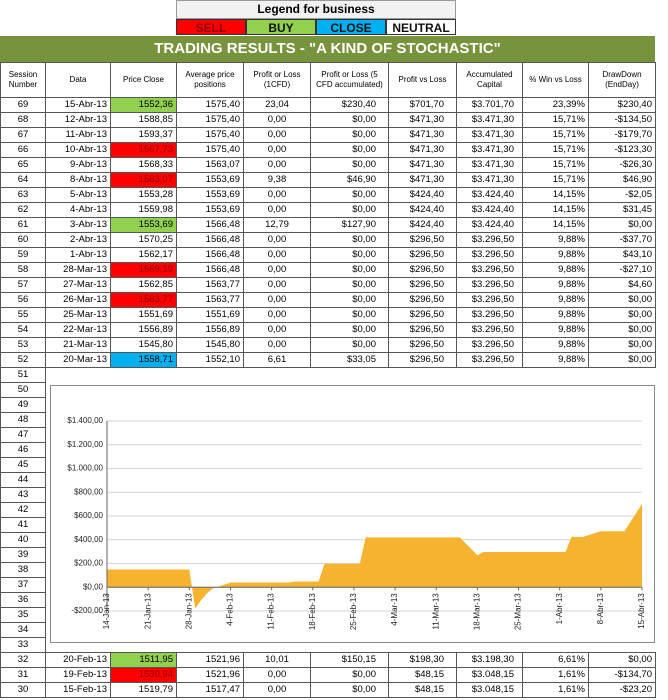  What do you see at coordinates (349, 660) in the screenshot?
I see `table-cell: $150,15` at bounding box center [349, 660].